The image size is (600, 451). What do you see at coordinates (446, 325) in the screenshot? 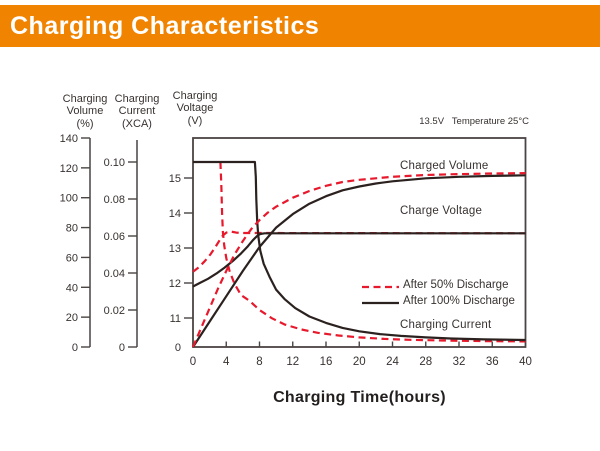
I see `charging-current-label: Charging Current` at bounding box center [446, 325].